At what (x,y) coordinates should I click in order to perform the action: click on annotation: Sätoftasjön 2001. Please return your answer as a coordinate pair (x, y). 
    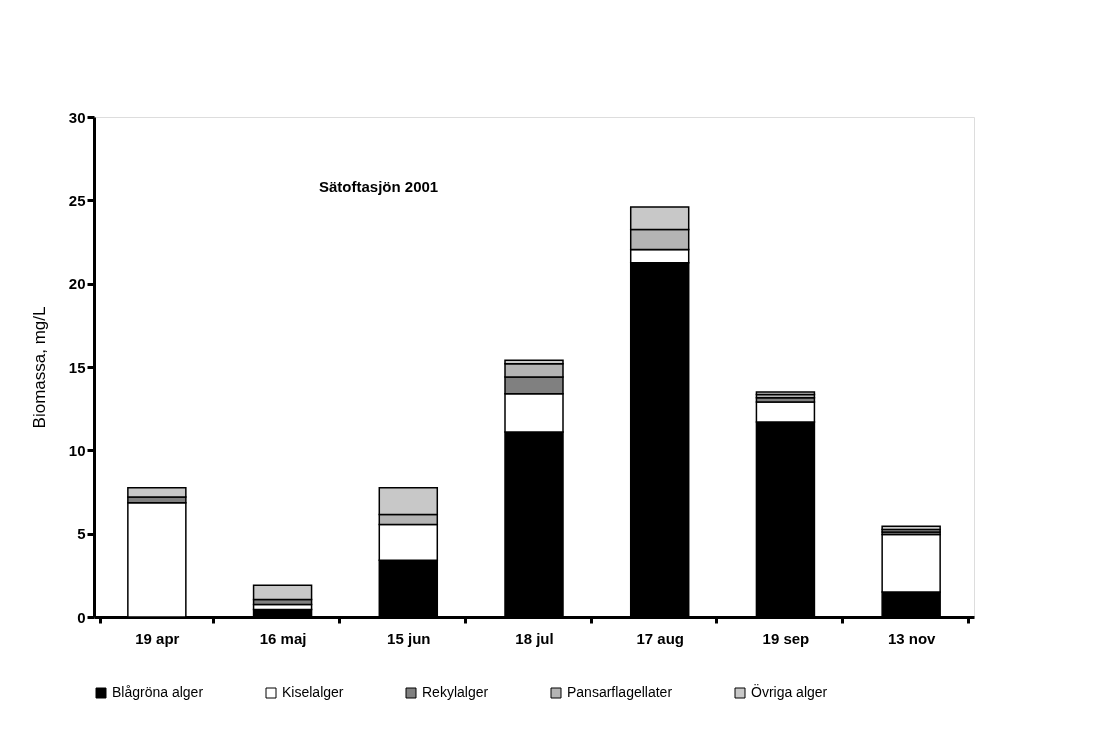
    Looking at the image, I should click on (379, 186).